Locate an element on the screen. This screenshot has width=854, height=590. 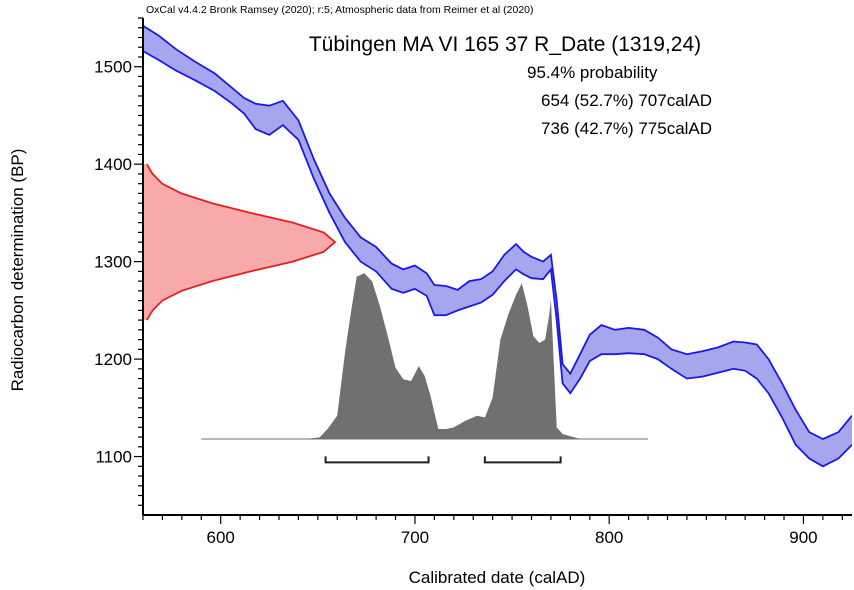
radiocarbon-distribution is located at coordinates (239, 242).